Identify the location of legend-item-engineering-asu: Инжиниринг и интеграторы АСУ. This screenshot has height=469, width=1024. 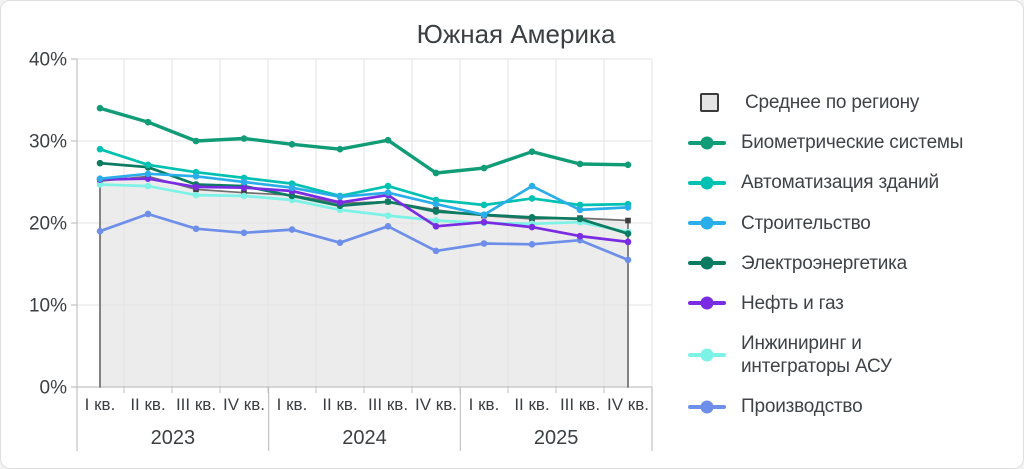
(853, 355).